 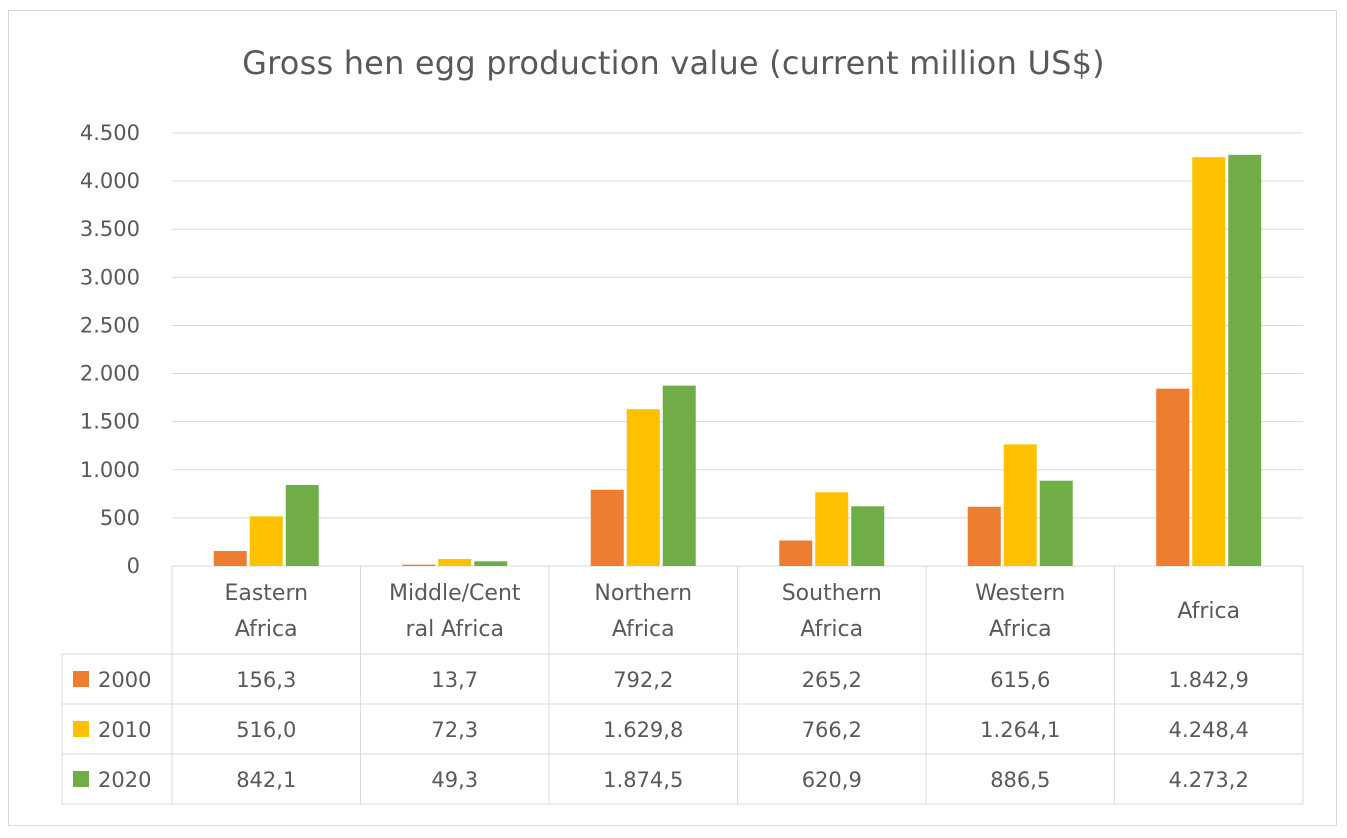 What do you see at coordinates (1020, 593) in the screenshot?
I see `category-label: Western` at bounding box center [1020, 593].